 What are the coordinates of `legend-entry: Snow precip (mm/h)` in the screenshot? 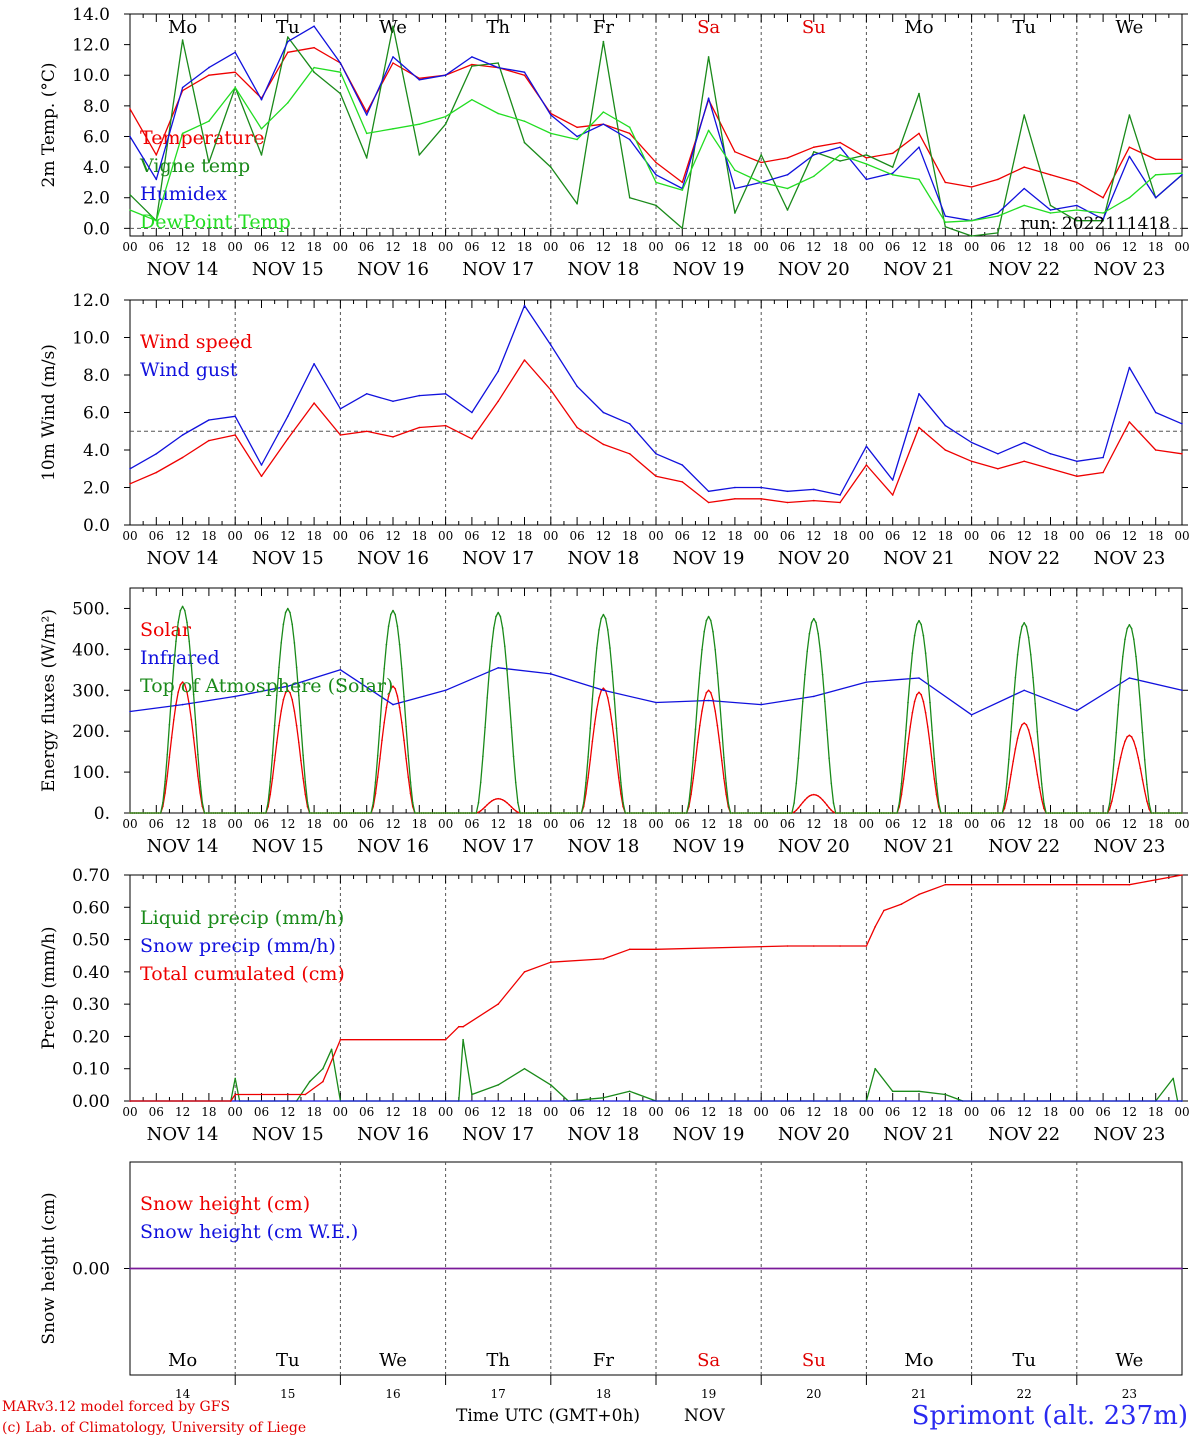 It's located at (238, 946).